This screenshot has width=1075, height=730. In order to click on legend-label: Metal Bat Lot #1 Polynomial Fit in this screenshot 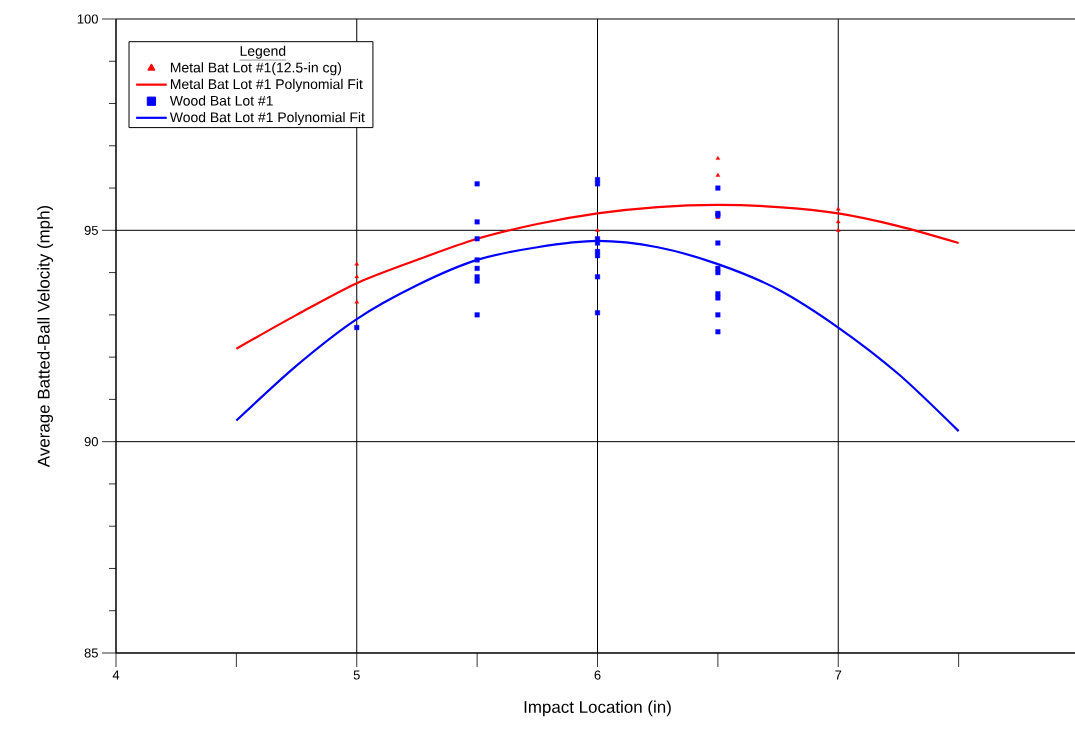, I will do `click(266, 85)`.